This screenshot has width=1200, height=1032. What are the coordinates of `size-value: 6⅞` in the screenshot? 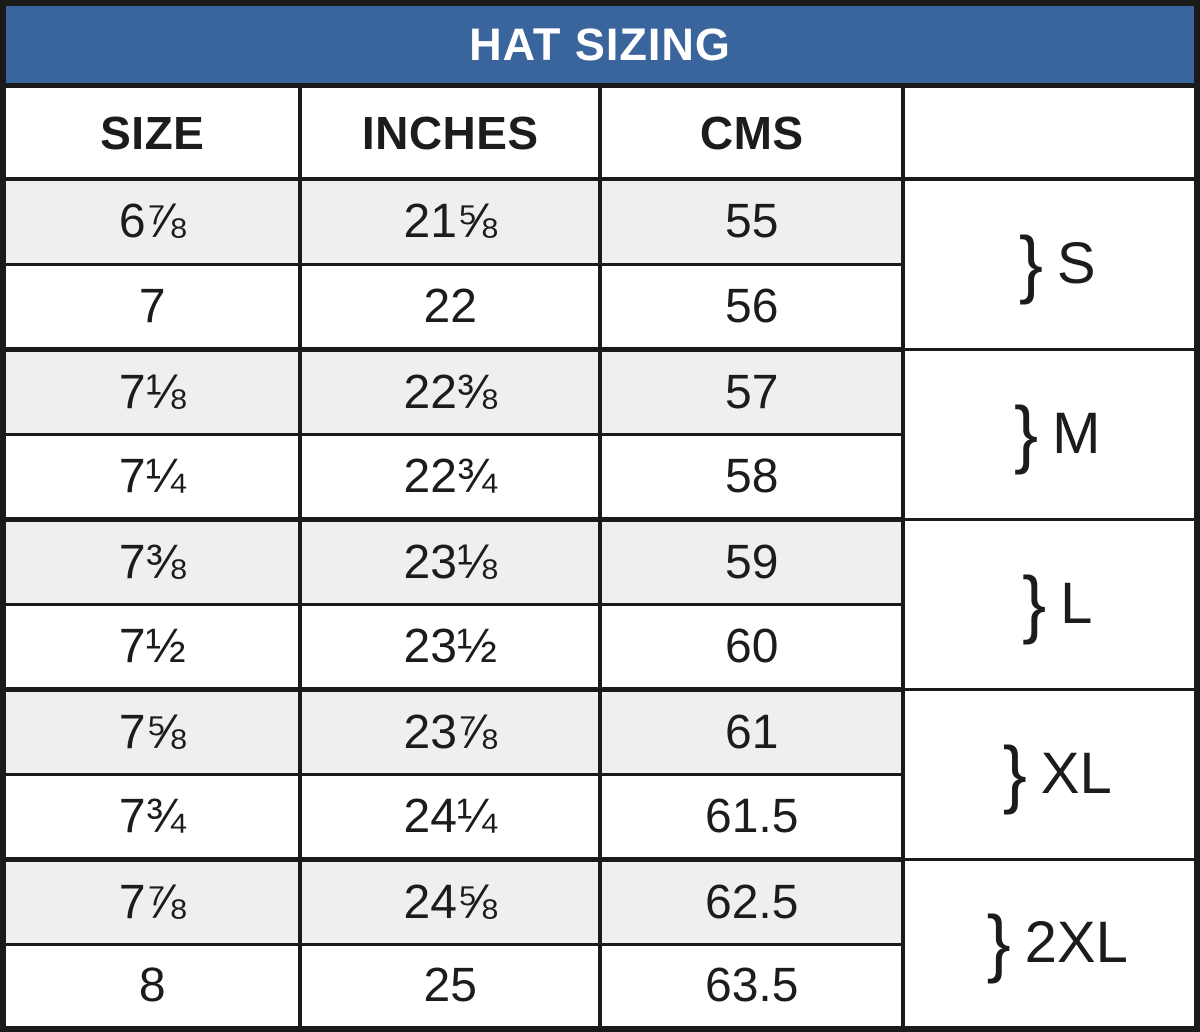 It's located at (151, 221).